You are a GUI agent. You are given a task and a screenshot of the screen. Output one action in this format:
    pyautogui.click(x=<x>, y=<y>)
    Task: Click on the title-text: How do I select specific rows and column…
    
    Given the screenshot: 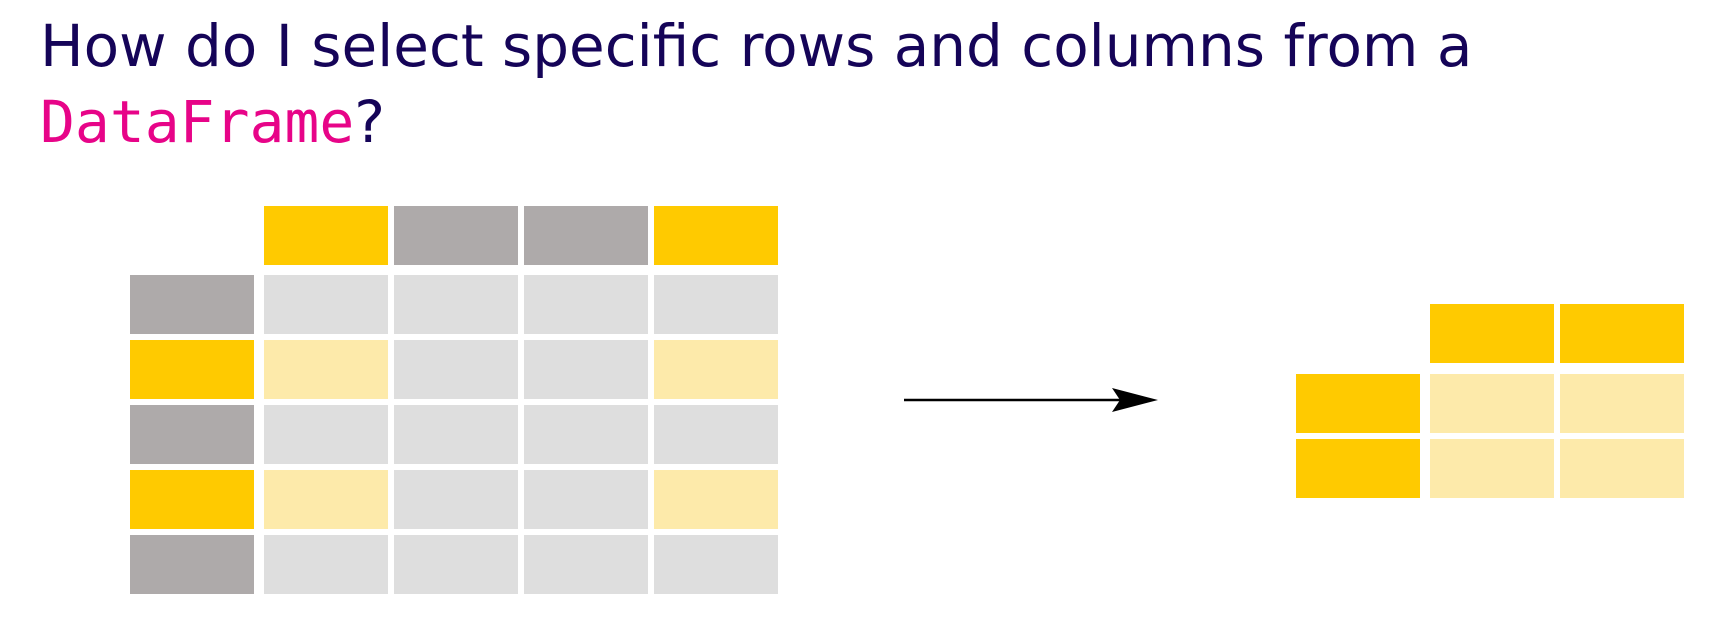 What is the action you would take?
    pyautogui.click(x=756, y=46)
    